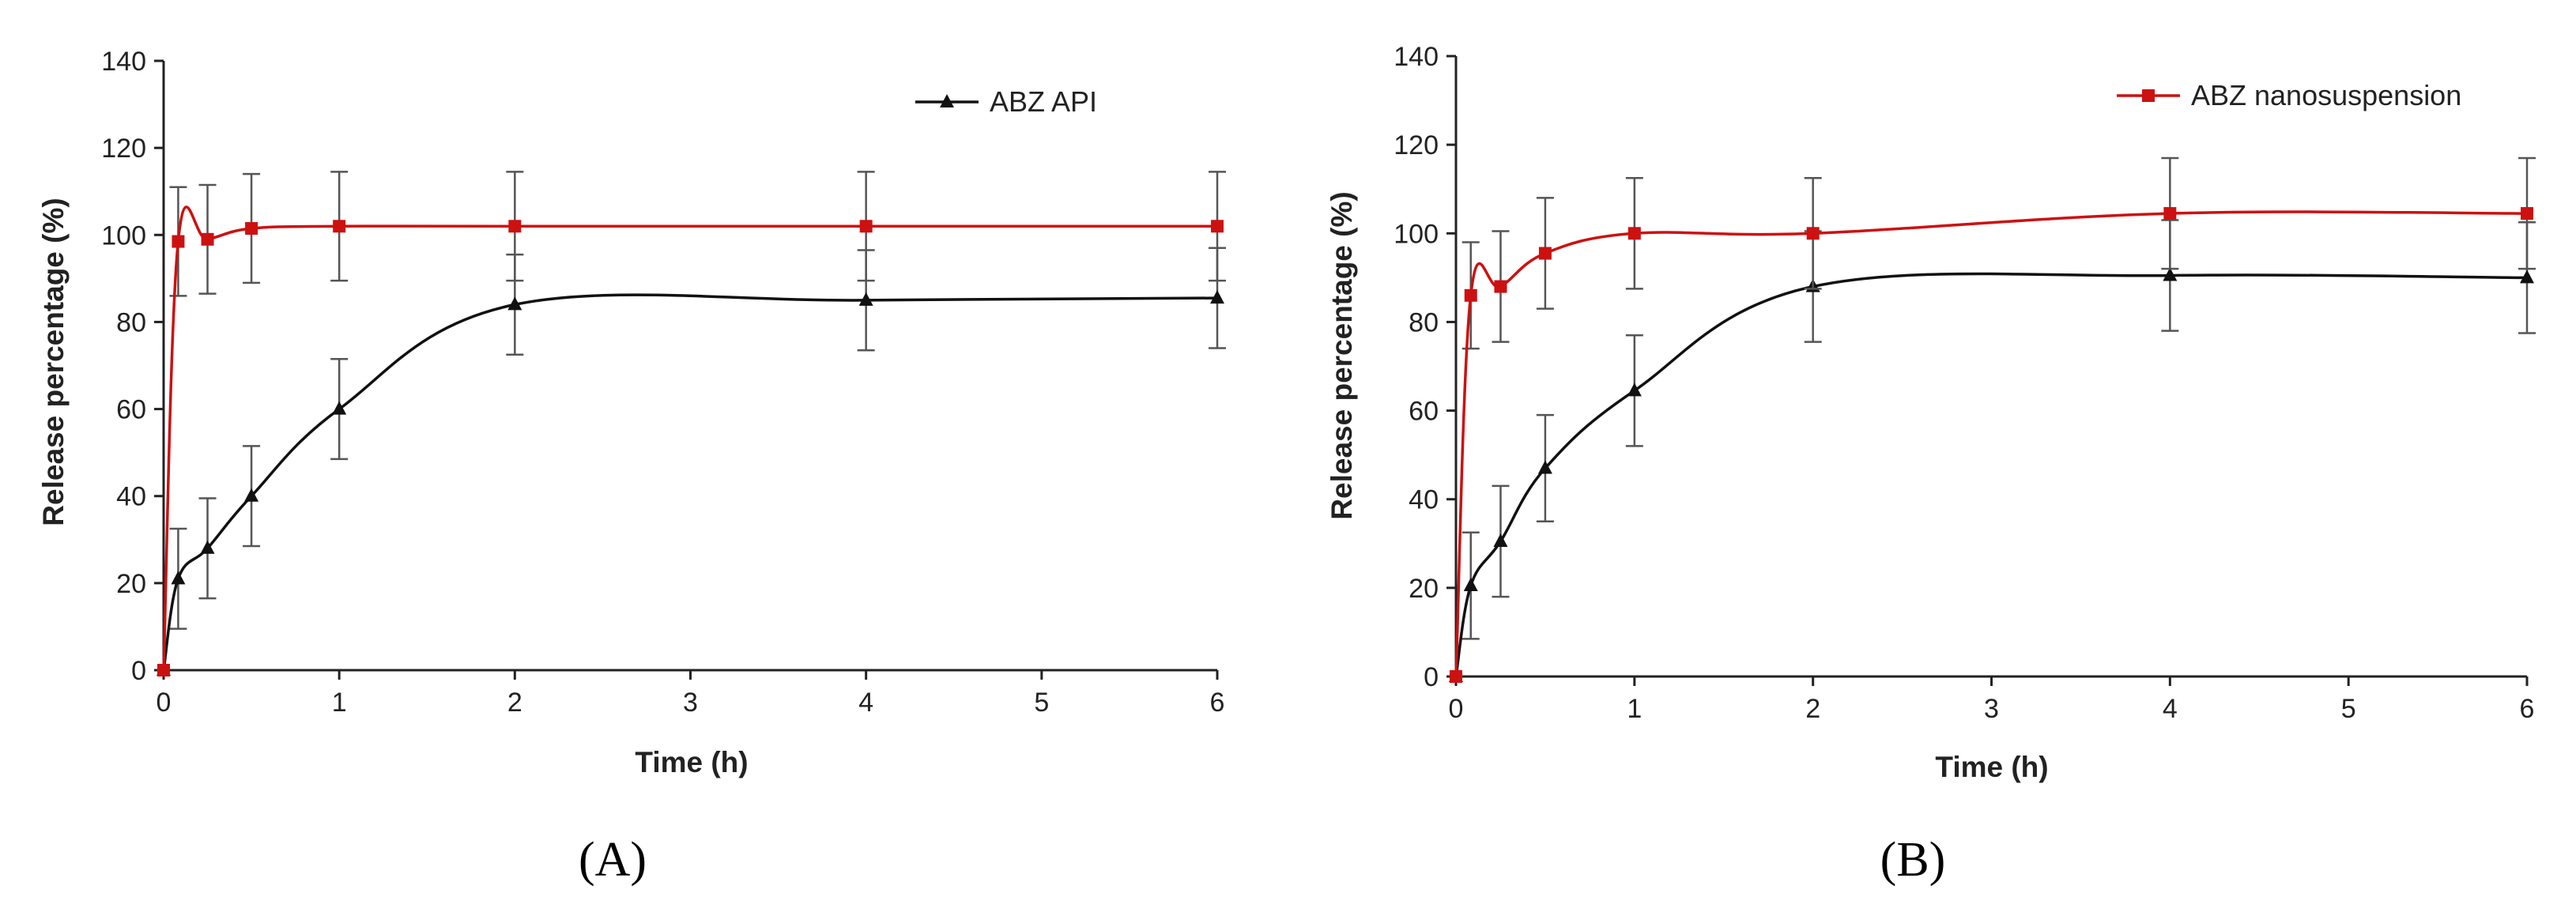 The image size is (2576, 912). What do you see at coordinates (2170, 709) in the screenshot?
I see `x-tick-label-b: 4` at bounding box center [2170, 709].